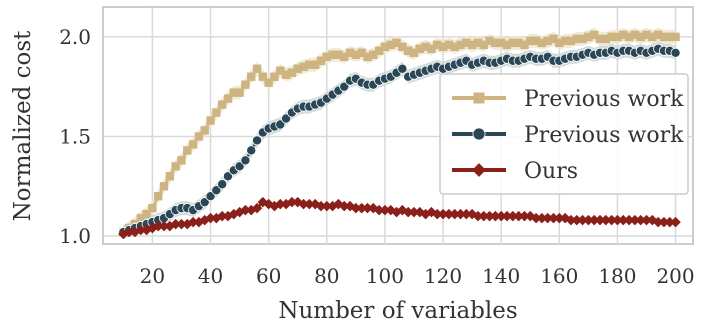  What do you see at coordinates (617, 276) in the screenshot?
I see `x-tick-label: 180` at bounding box center [617, 276].